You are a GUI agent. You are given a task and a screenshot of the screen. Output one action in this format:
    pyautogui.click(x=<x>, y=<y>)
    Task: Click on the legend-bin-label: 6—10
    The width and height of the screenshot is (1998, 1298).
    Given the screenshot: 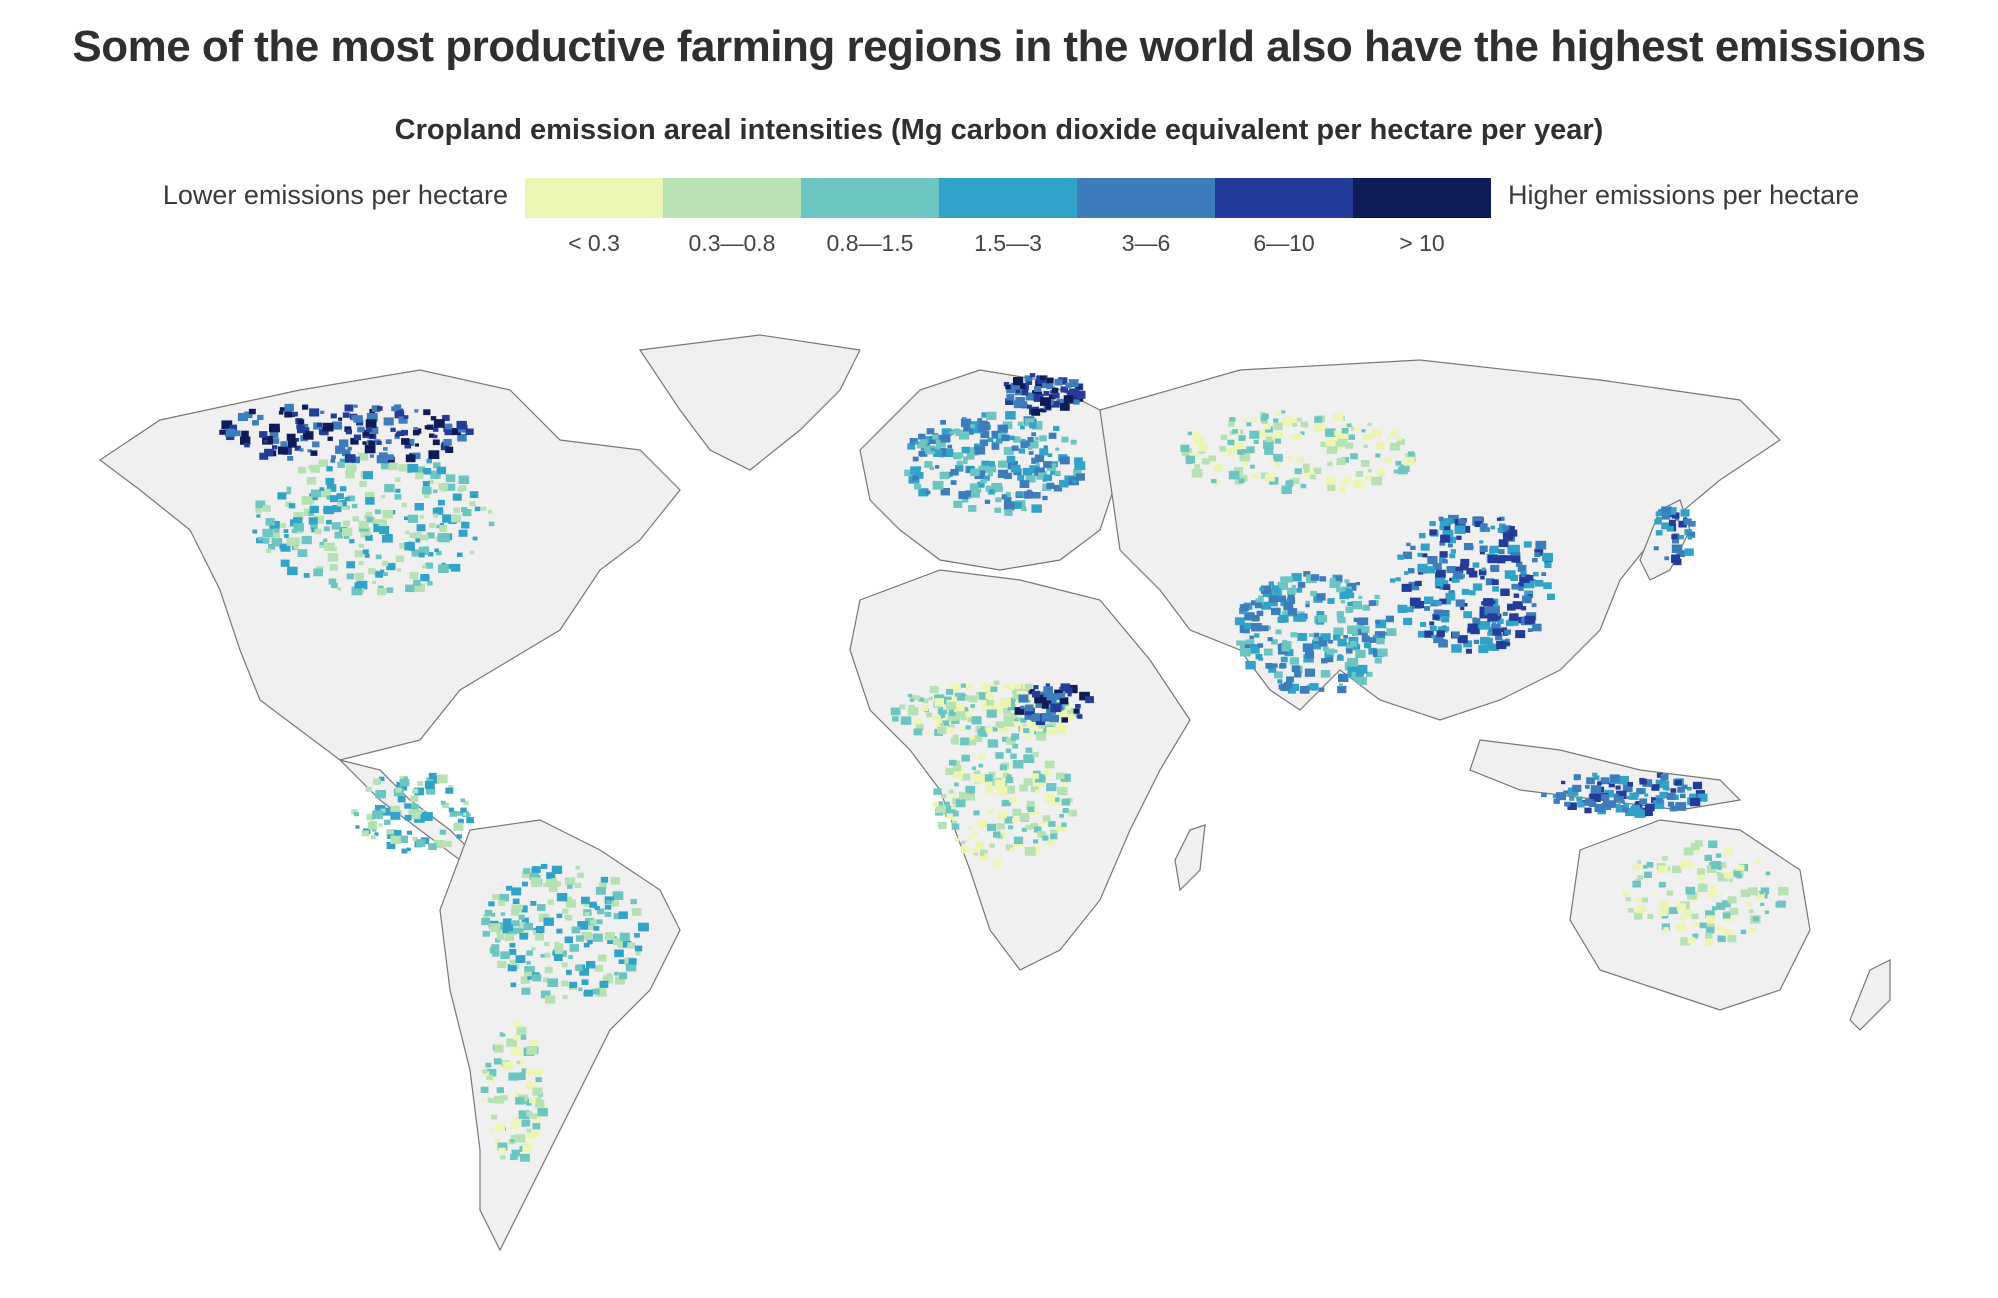 What is the action you would take?
    pyautogui.click(x=1284, y=243)
    